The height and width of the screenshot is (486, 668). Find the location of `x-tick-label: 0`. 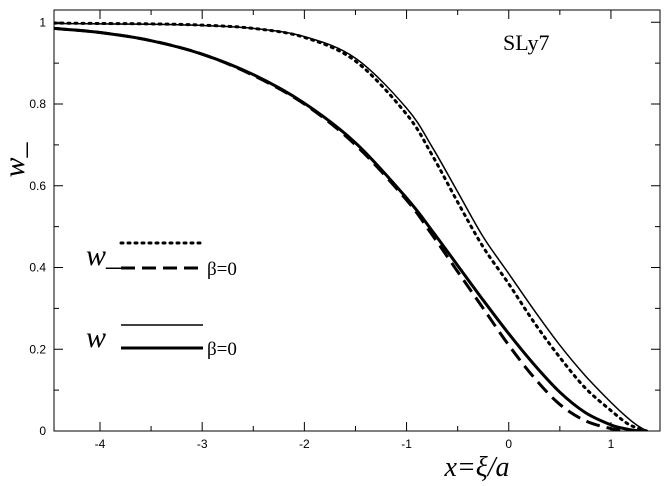

x-tick-label: 0 is located at coordinates (508, 444).